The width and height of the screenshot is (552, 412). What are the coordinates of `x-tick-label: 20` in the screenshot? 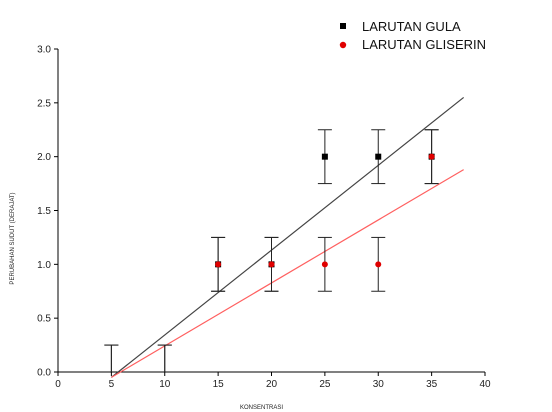 It's located at (272, 384).